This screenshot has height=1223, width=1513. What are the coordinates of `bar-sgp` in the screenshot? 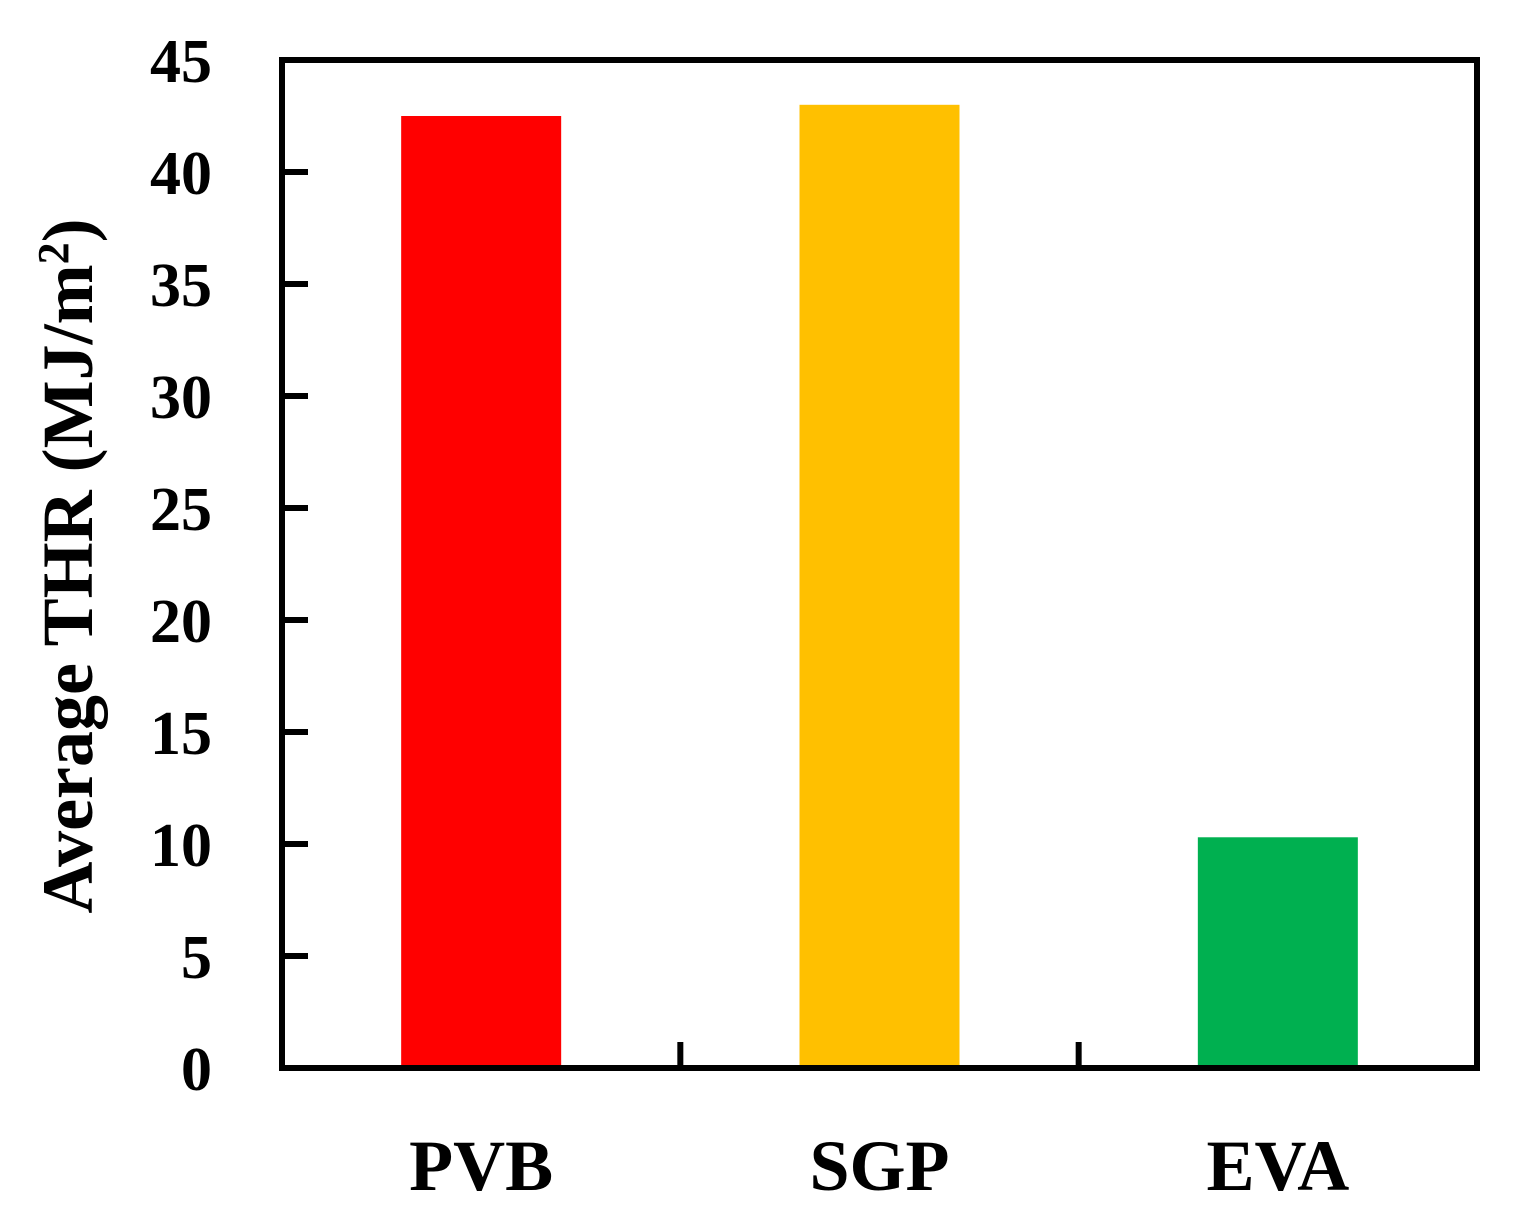 It's located at (879, 586).